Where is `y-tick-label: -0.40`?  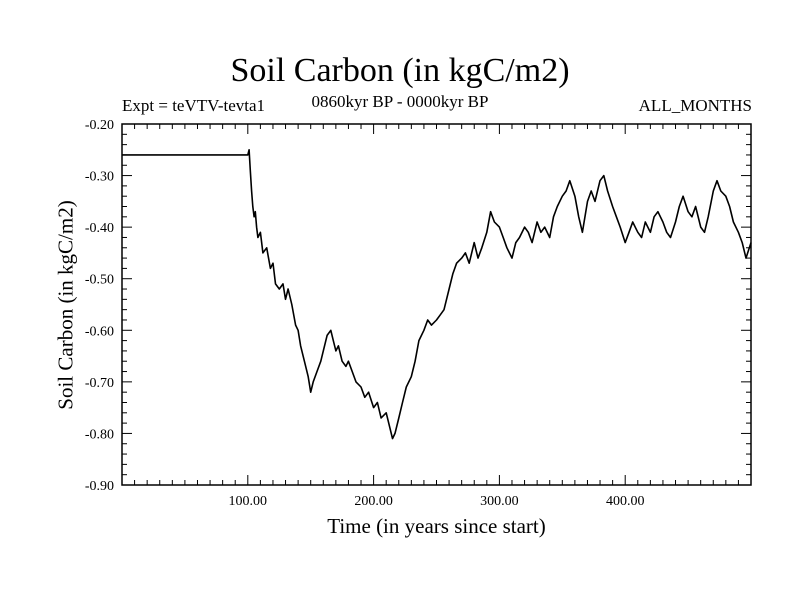
y-tick-label: -0.40 is located at coordinates (99, 228).